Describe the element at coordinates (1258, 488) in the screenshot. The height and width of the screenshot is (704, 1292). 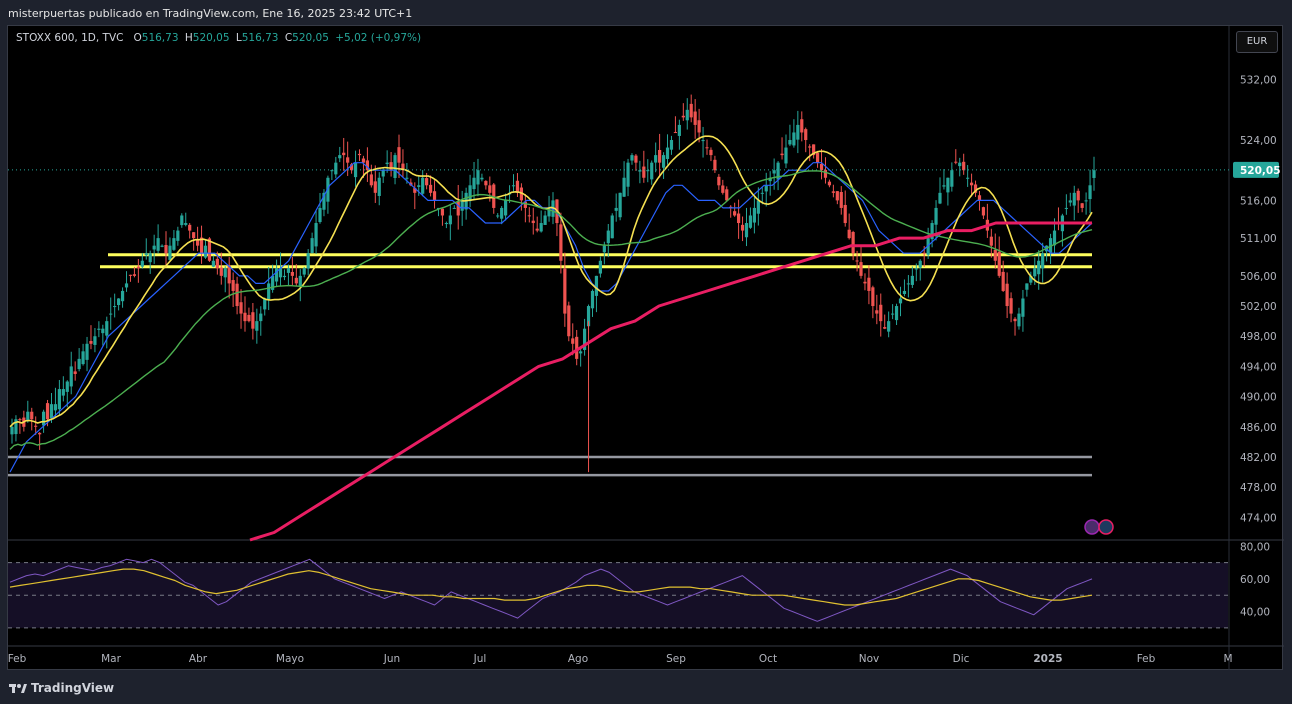
I see `price-tick-label: 478,00` at that location.